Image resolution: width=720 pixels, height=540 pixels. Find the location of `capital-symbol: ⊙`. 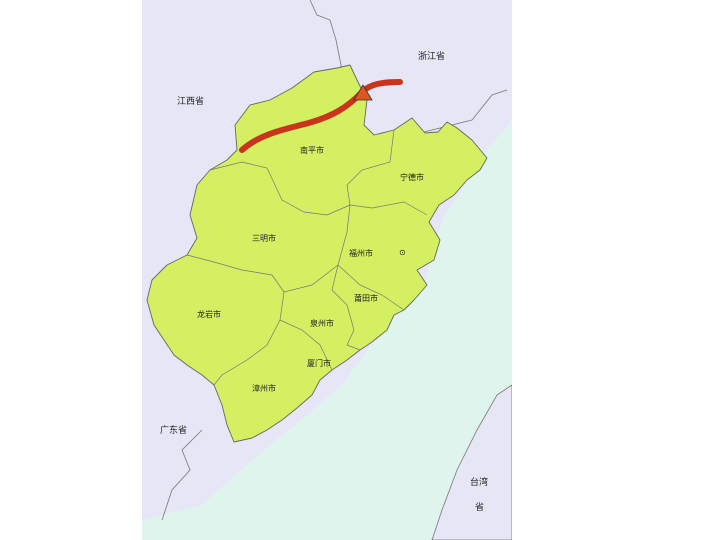

capital-symbol: ⊙ is located at coordinates (402, 252).